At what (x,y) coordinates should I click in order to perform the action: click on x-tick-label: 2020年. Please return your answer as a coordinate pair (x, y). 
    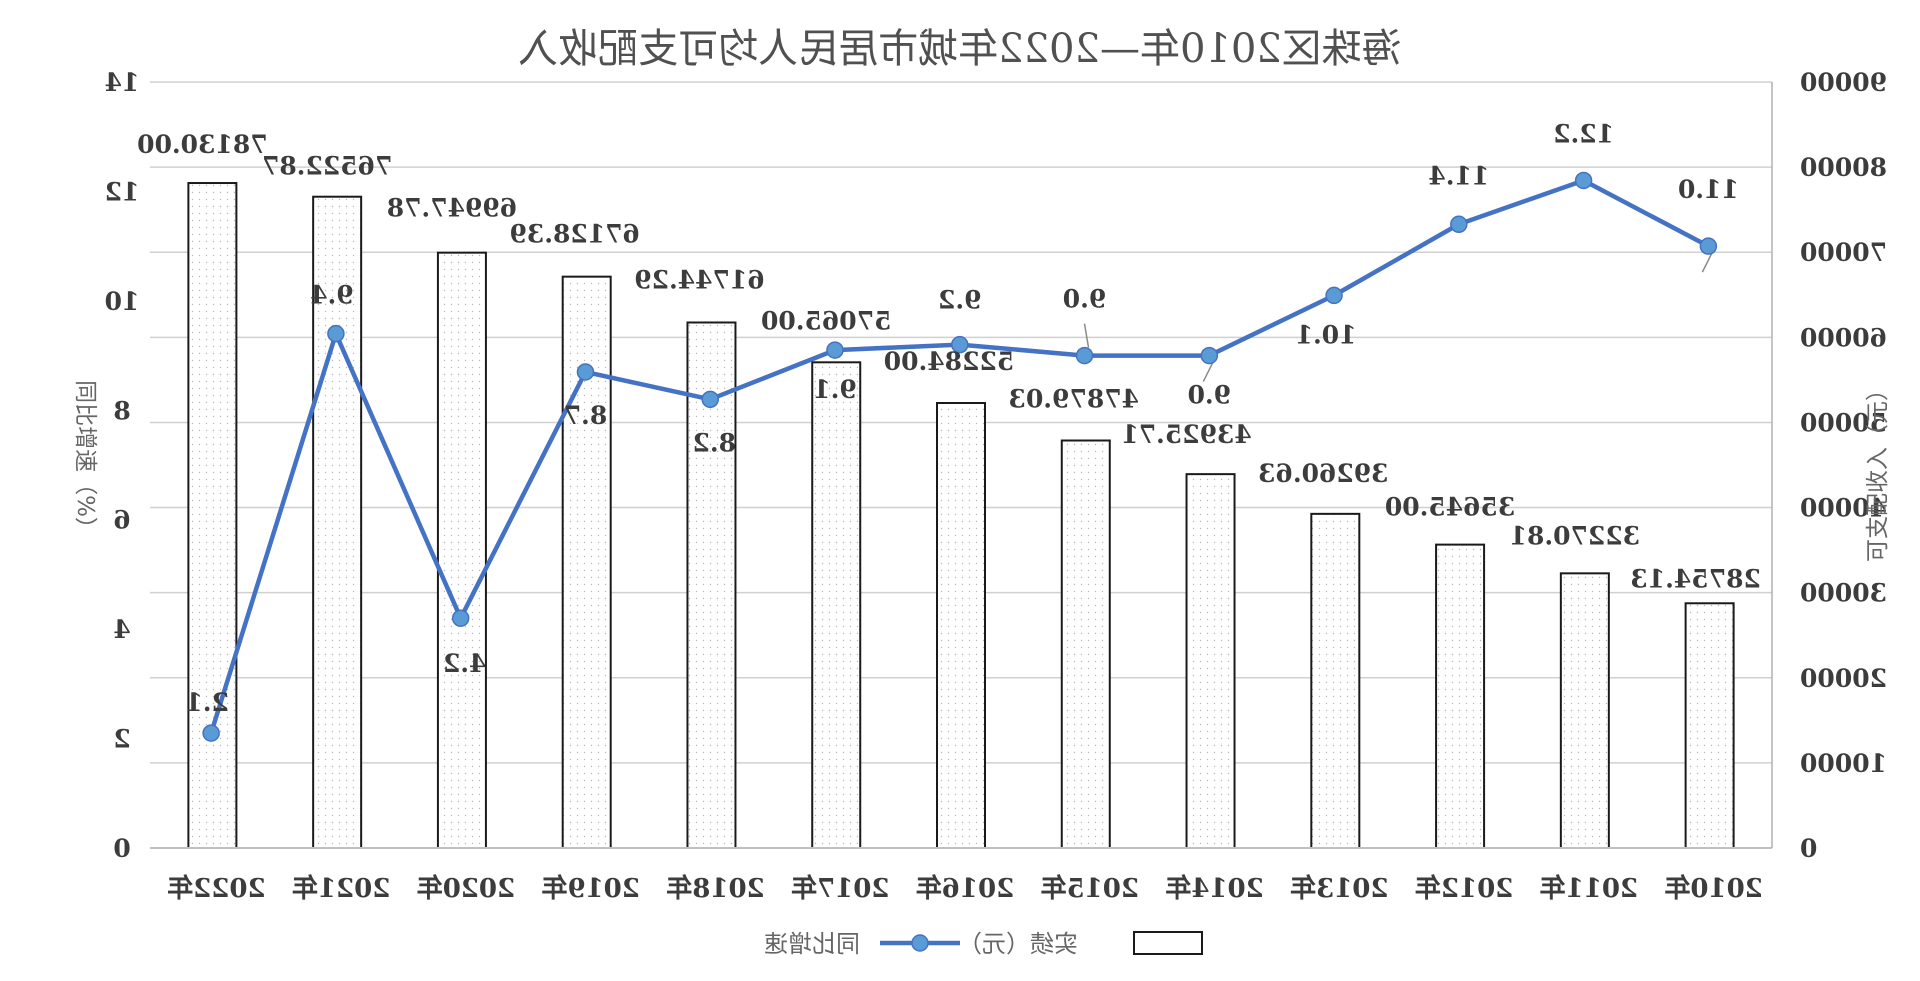
    Looking at the image, I should click on (466, 888).